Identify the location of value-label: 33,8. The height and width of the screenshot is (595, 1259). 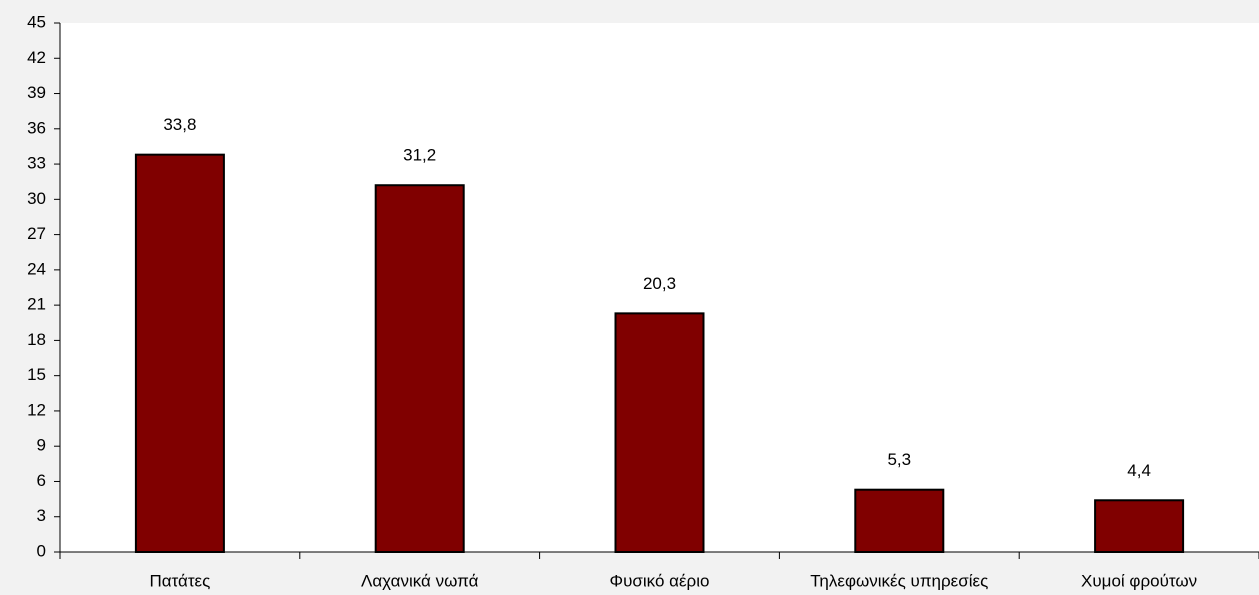
(179, 124).